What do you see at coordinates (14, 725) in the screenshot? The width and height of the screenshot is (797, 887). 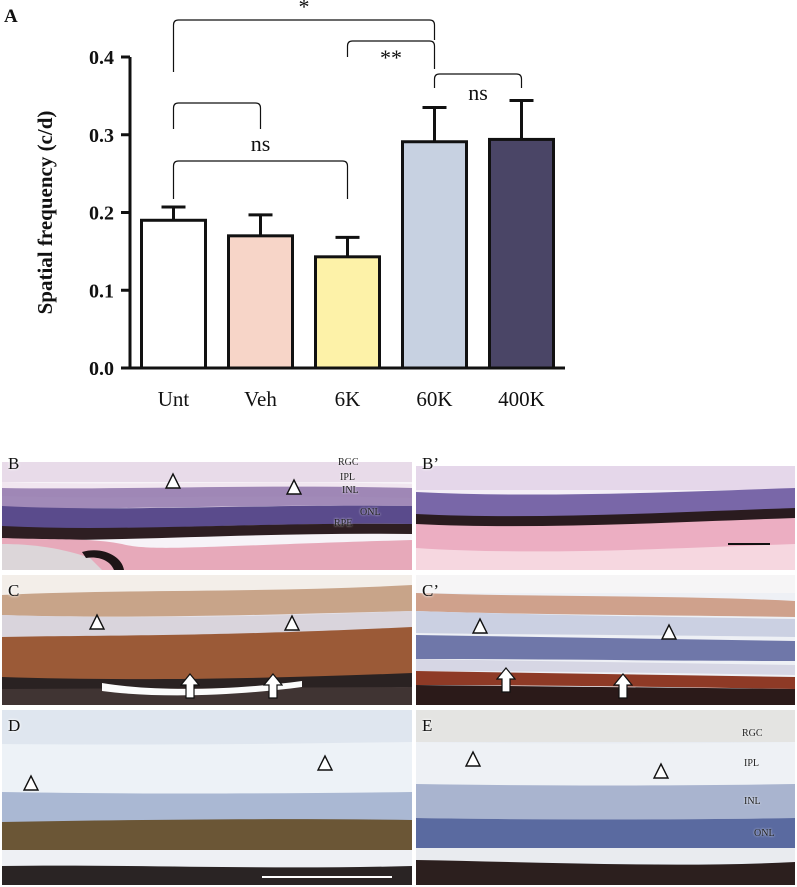 I see `panel-label-d: D` at bounding box center [14, 725].